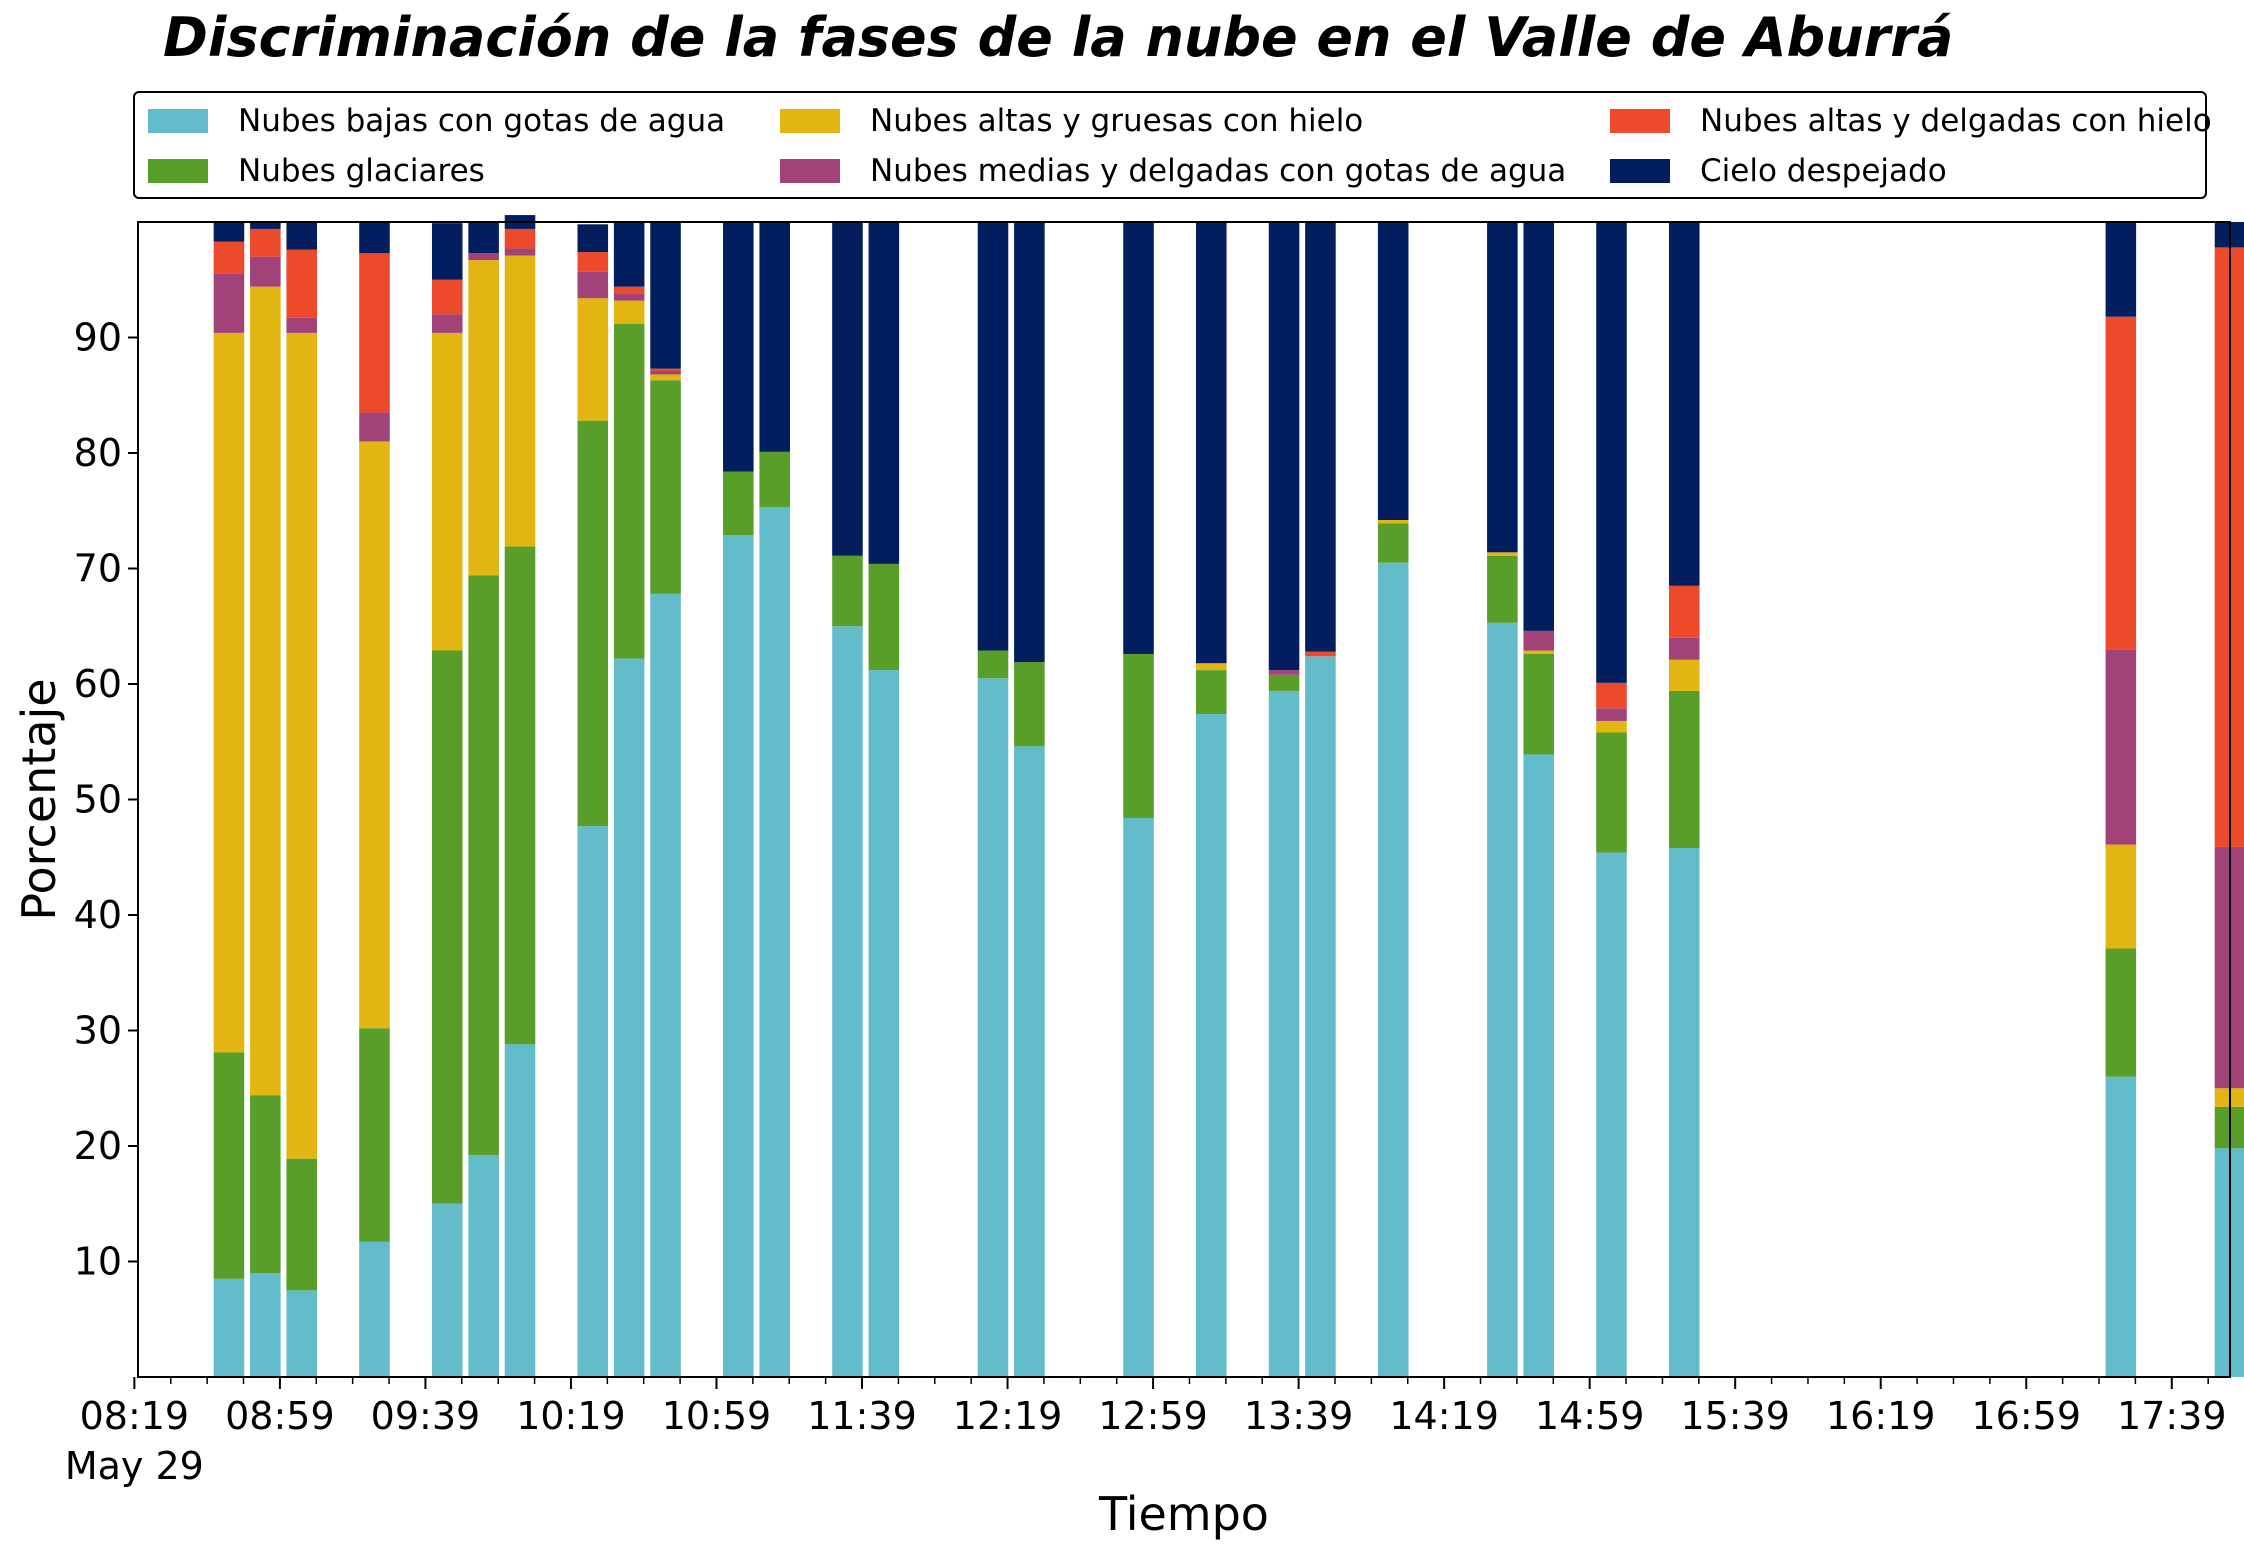 The height and width of the screenshot is (1559, 2244). I want to click on y-axis: 10 20 30 40 50 60 70 80 90, so click(106, 800).